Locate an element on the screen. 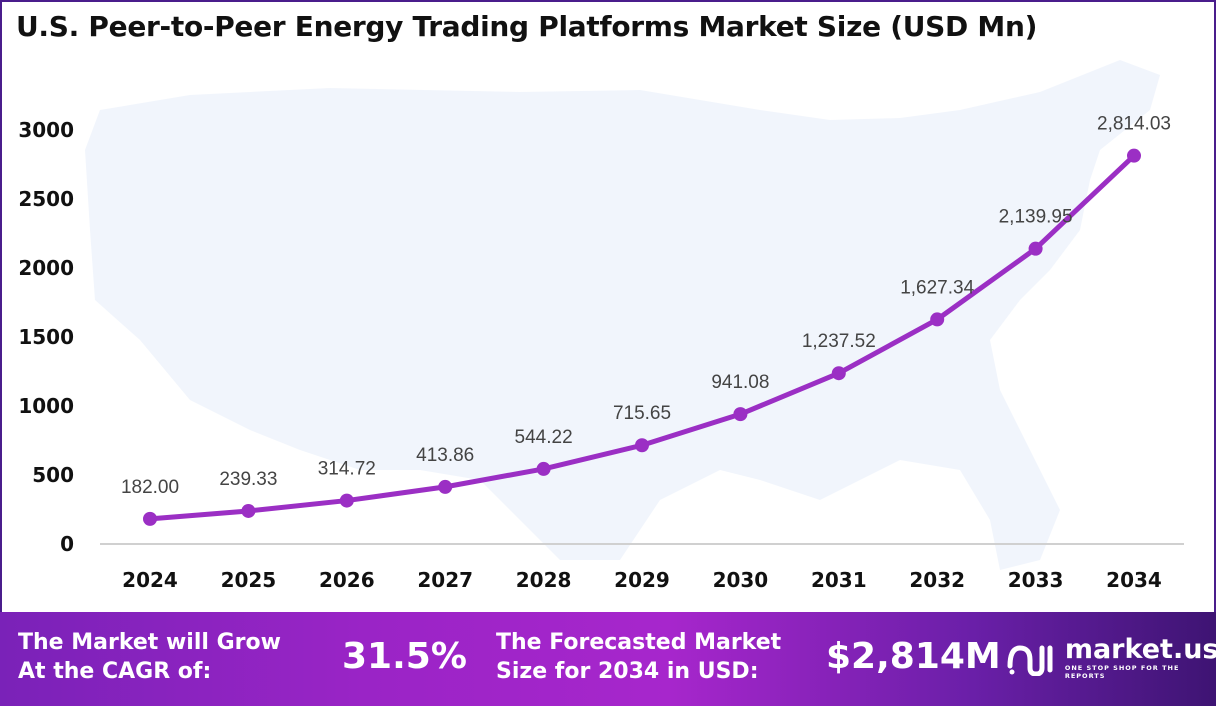 Image resolution: width=1216 pixels, height=706 pixels. data-label: 182.00 is located at coordinates (150, 487).